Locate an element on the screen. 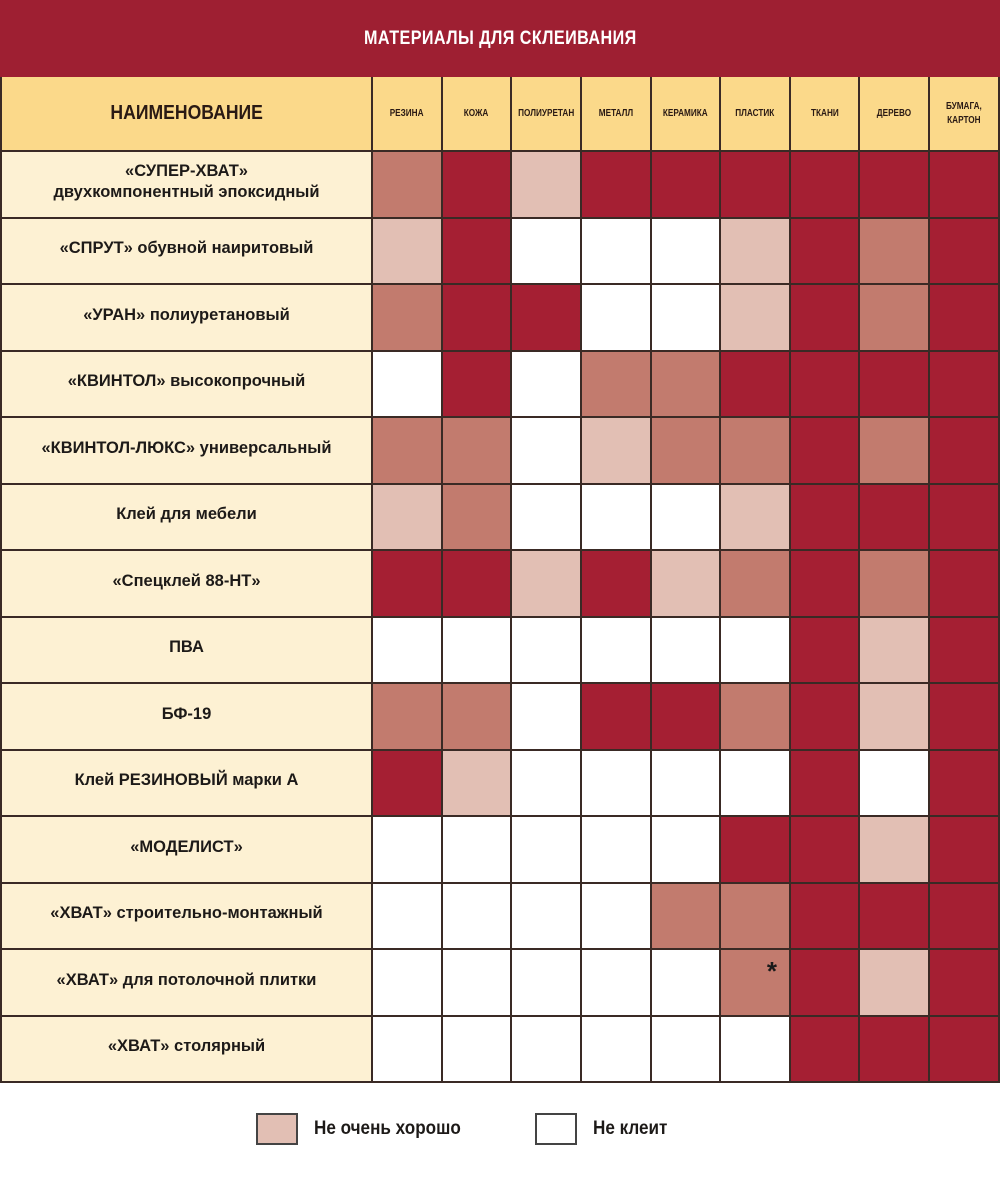 The image size is (1000, 1199). row-name: «УРАН» полиуретановый is located at coordinates (186, 318).